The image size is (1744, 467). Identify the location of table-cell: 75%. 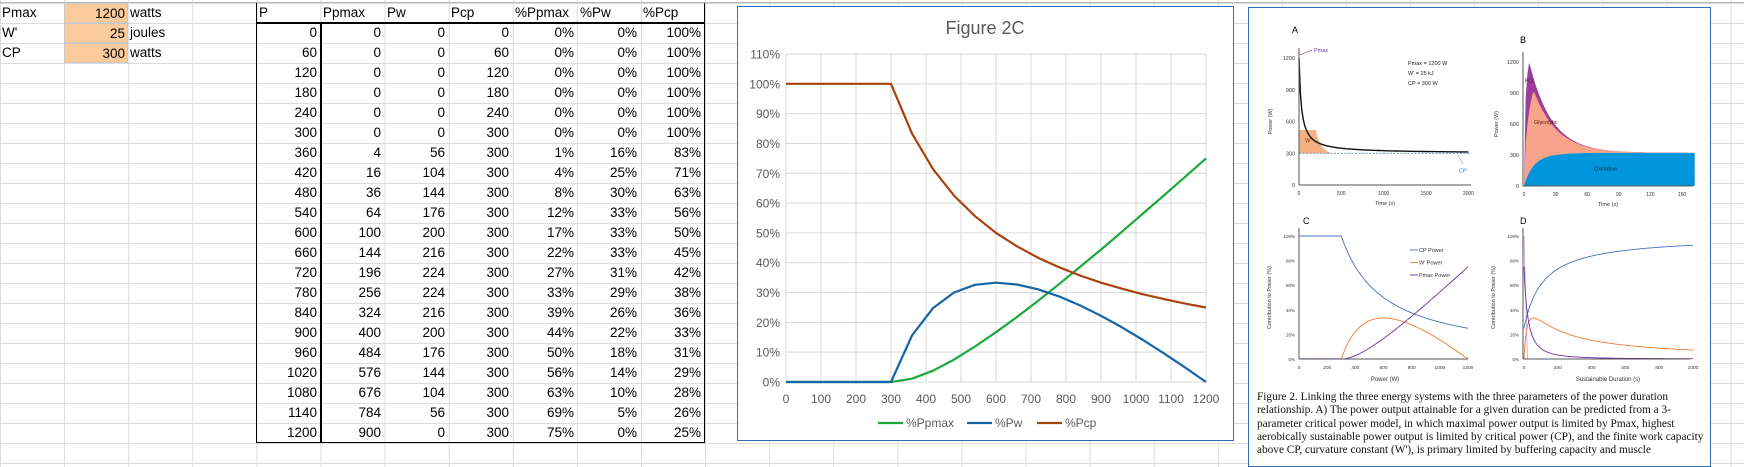
(560, 432).